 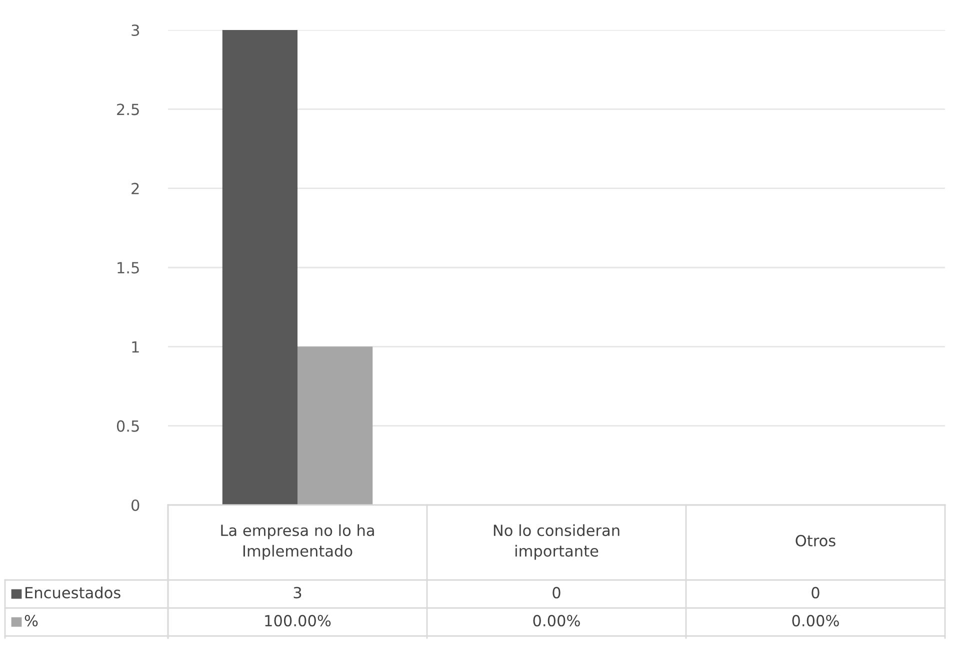 What do you see at coordinates (298, 620) in the screenshot?
I see `data-label: 100.00%` at bounding box center [298, 620].